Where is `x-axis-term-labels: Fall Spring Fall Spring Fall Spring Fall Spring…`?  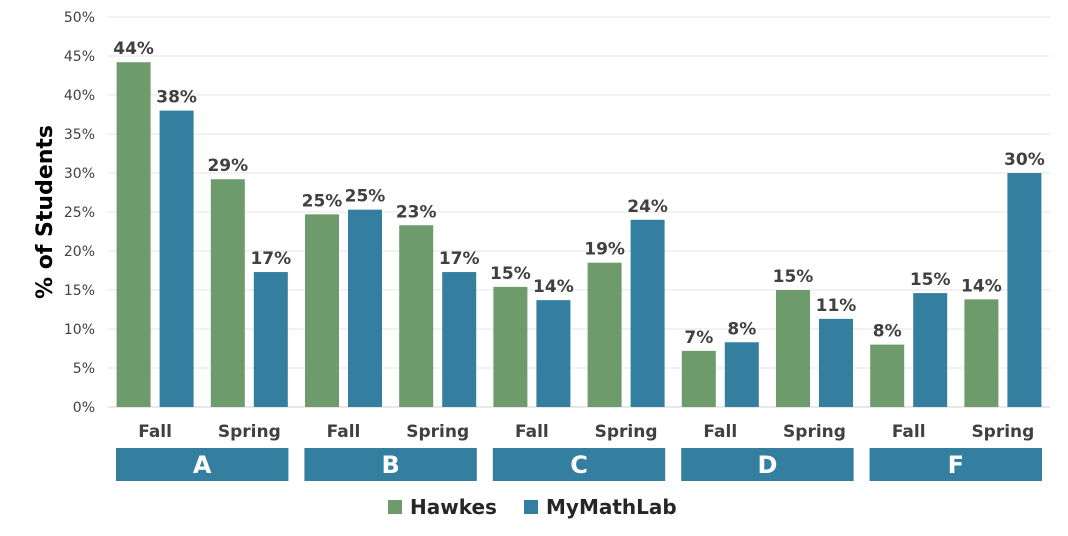 x-axis-term-labels: Fall Spring Fall Spring Fall Spring Fall Spring… is located at coordinates (586, 432).